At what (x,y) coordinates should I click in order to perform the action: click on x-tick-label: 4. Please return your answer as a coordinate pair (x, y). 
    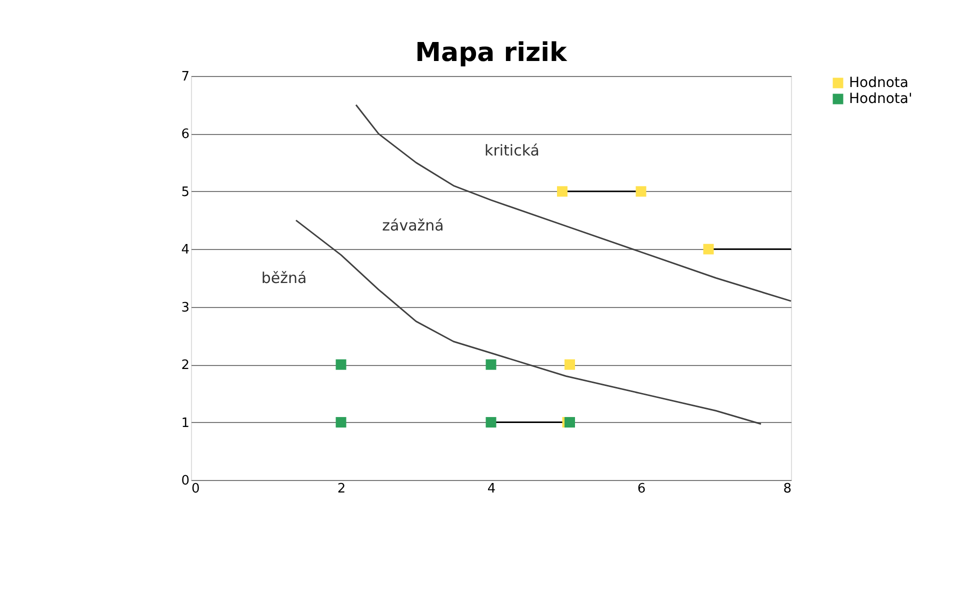
    Looking at the image, I should click on (491, 489).